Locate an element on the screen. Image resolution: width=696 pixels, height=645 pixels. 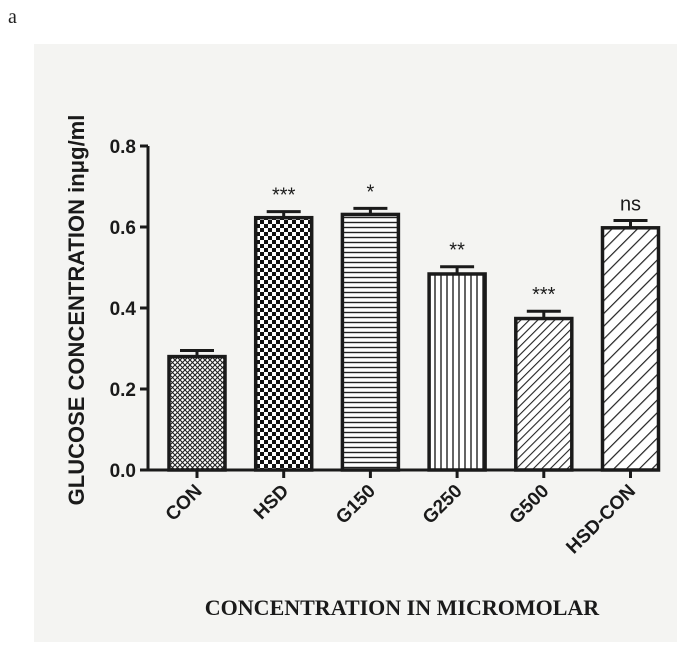
bar-g500 is located at coordinates (544, 394).